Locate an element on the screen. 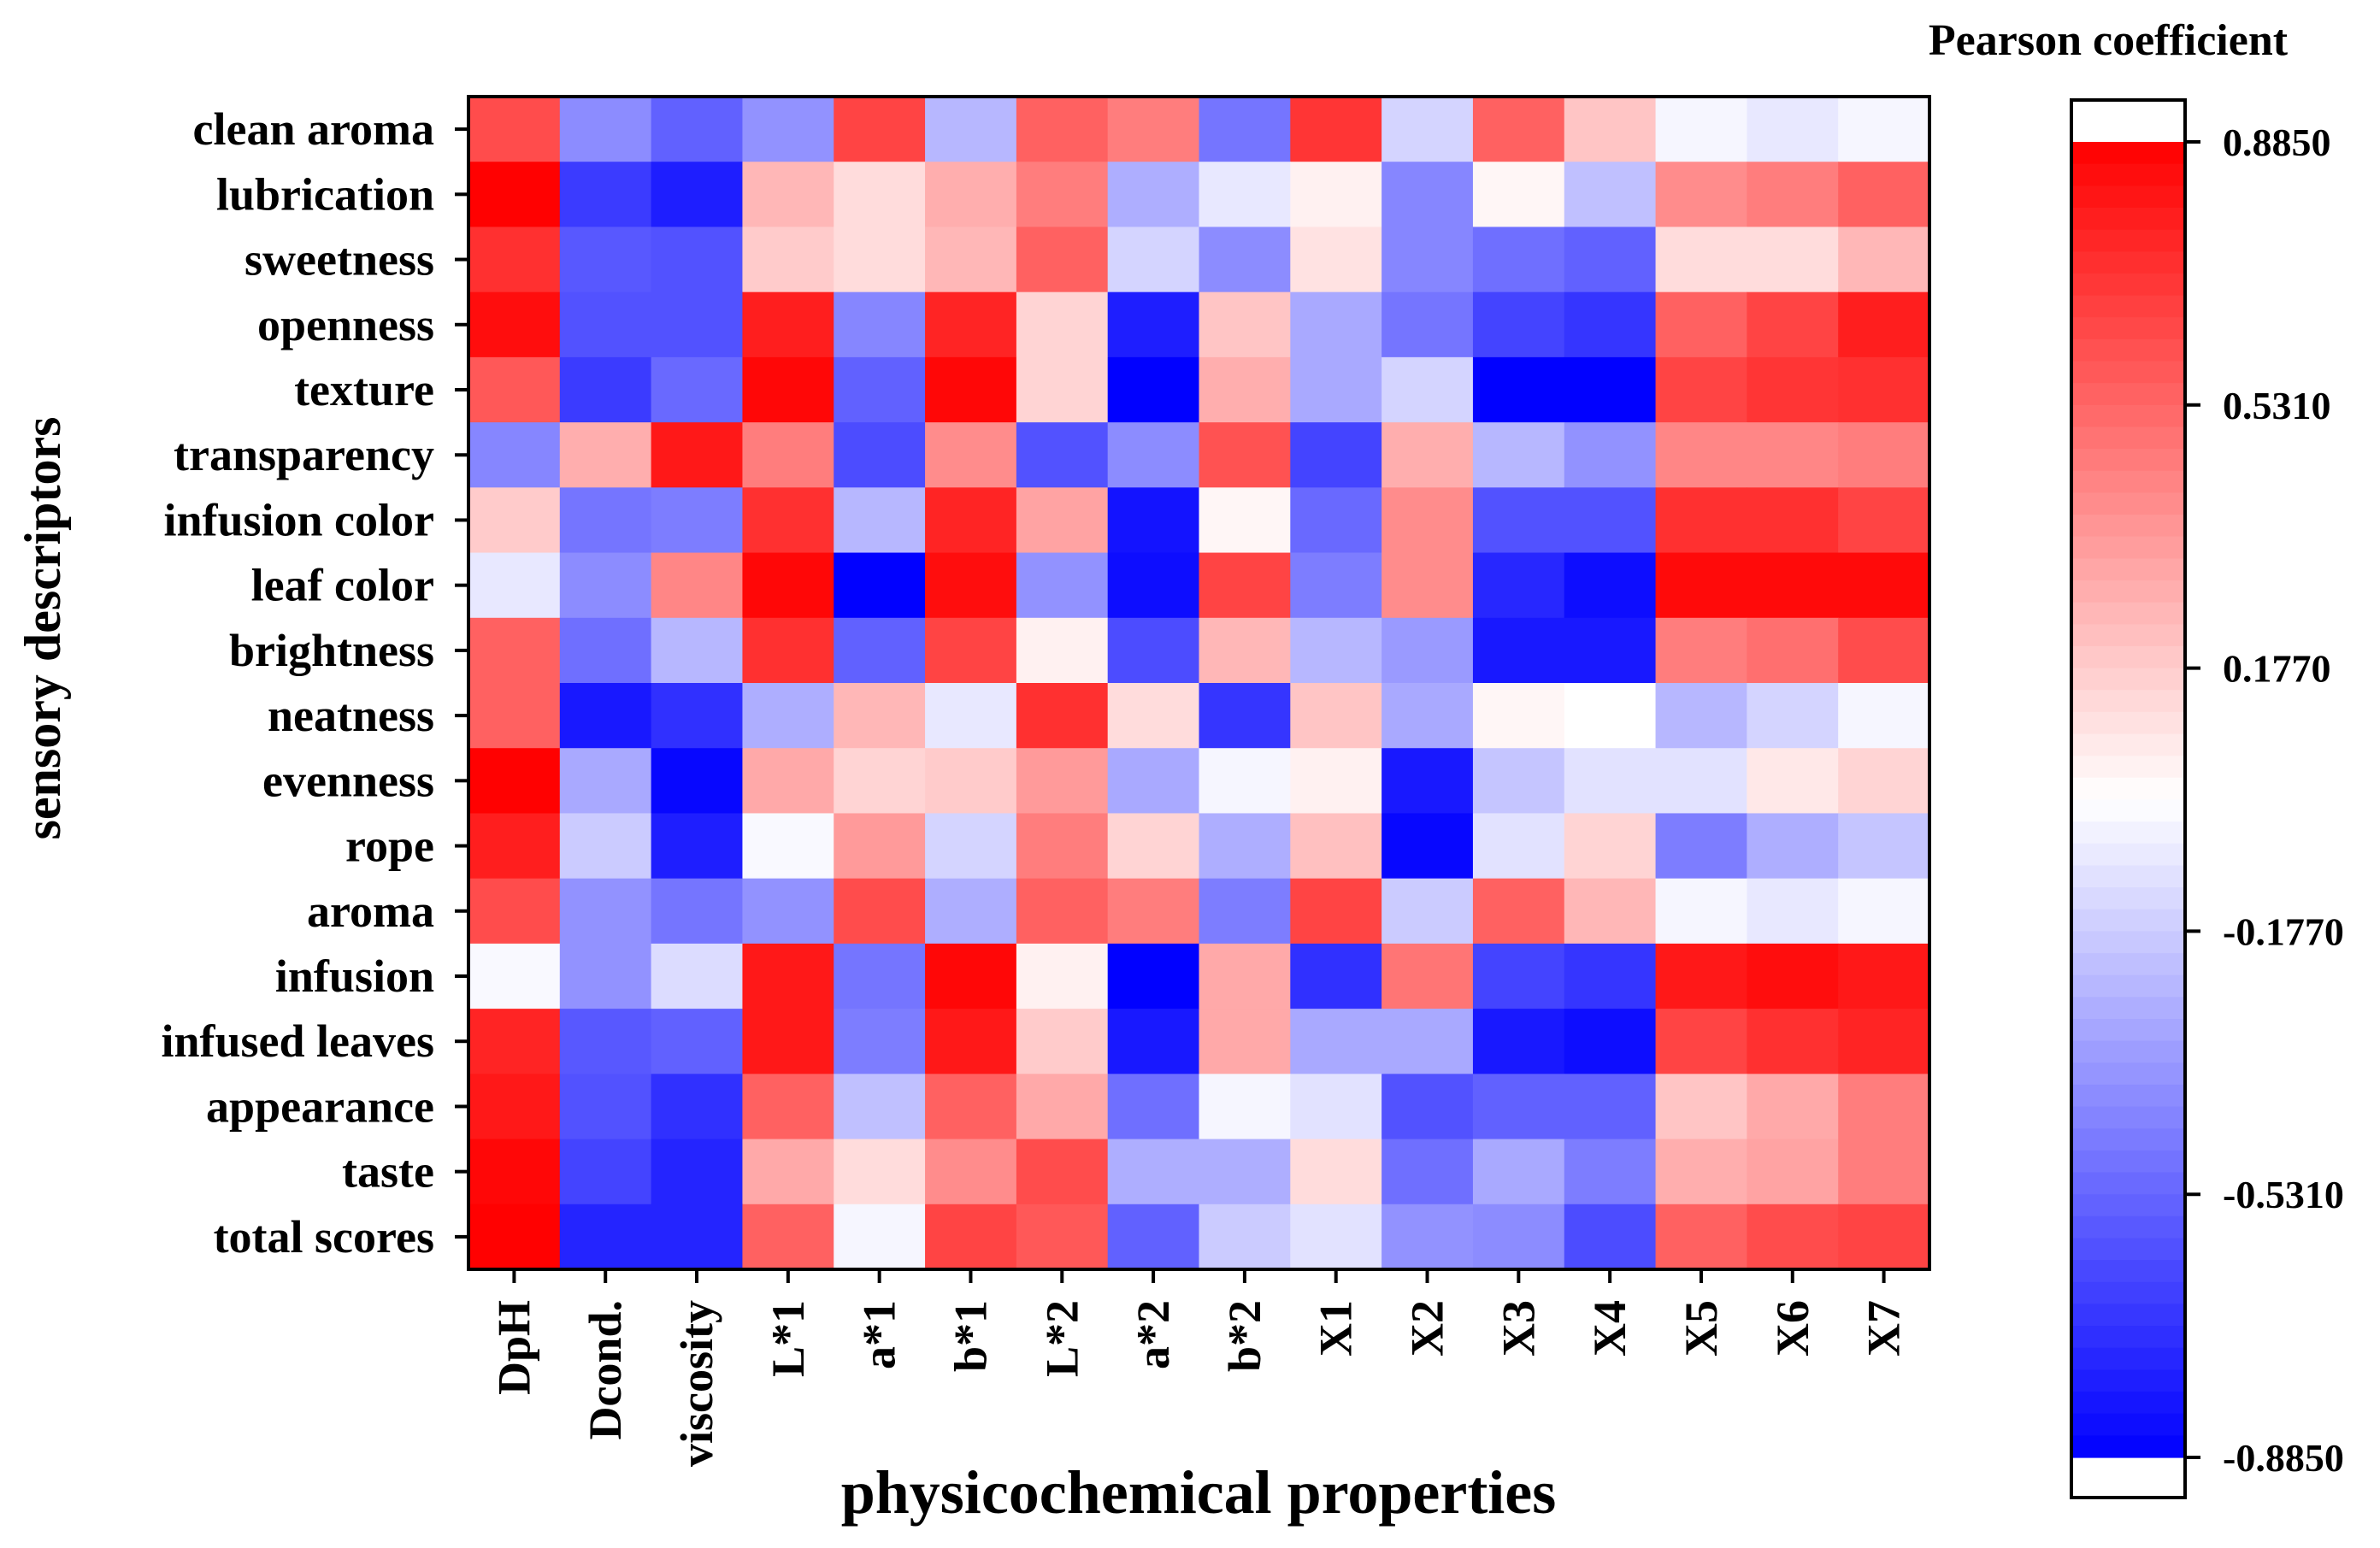 The height and width of the screenshot is (1548, 2380). column-label: X2 is located at coordinates (1428, 1328).